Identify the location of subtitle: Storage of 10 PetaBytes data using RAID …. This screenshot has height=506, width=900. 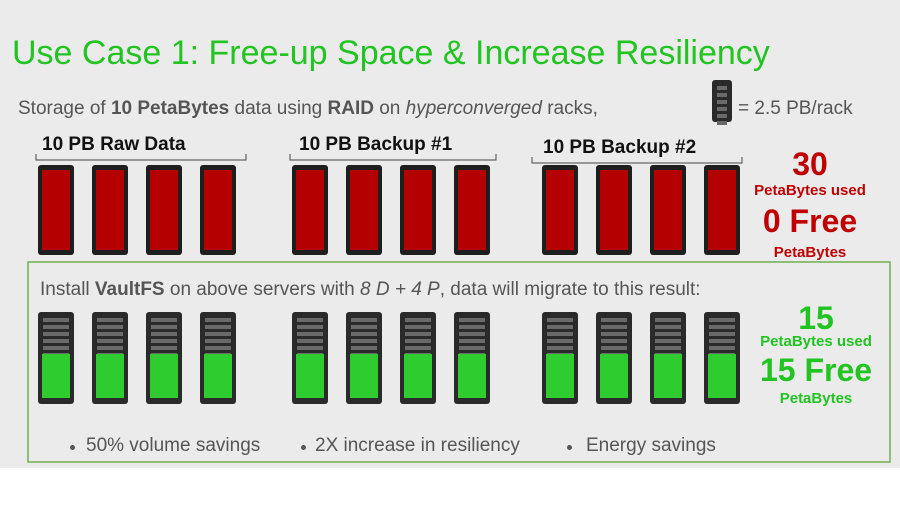
(308, 109).